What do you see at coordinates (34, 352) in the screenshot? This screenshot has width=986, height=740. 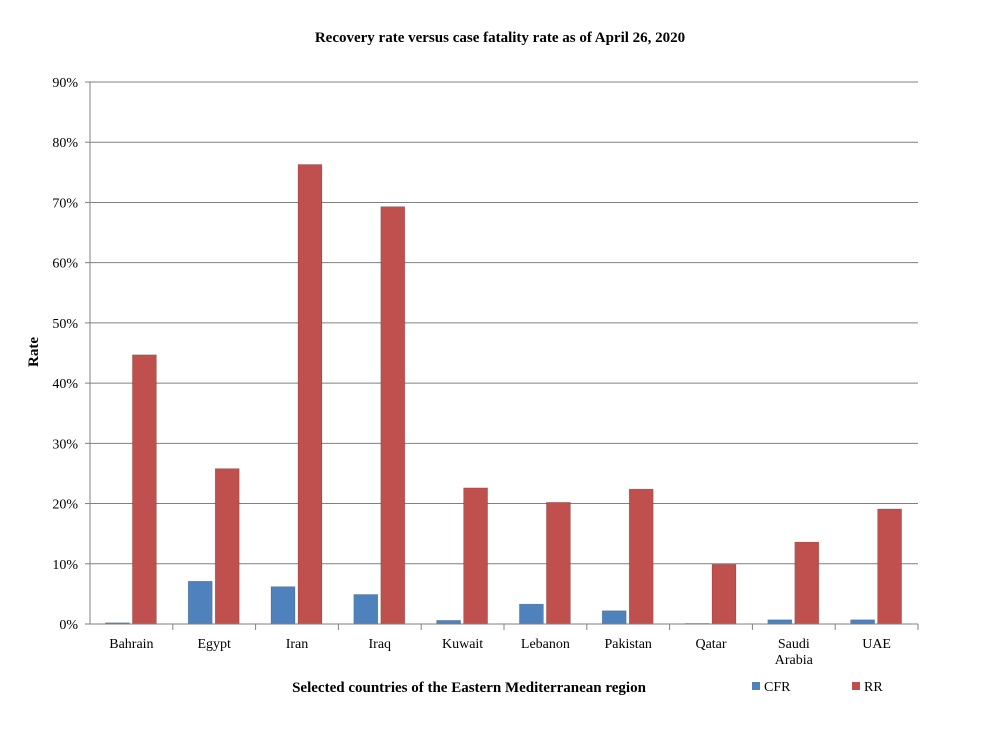 I see `y-axis-title: Rate` at bounding box center [34, 352].